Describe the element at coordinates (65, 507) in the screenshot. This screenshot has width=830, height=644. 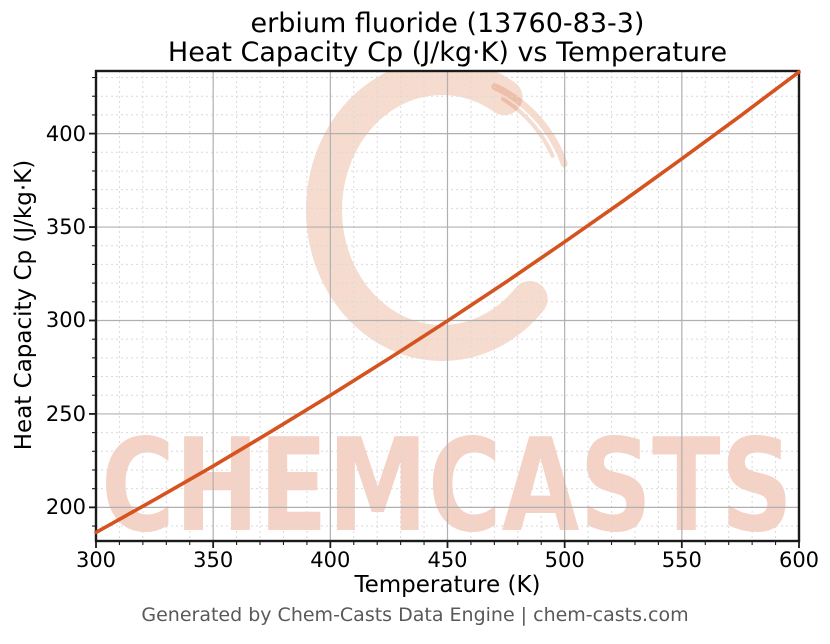
I see `y-tick-label: 200` at that location.